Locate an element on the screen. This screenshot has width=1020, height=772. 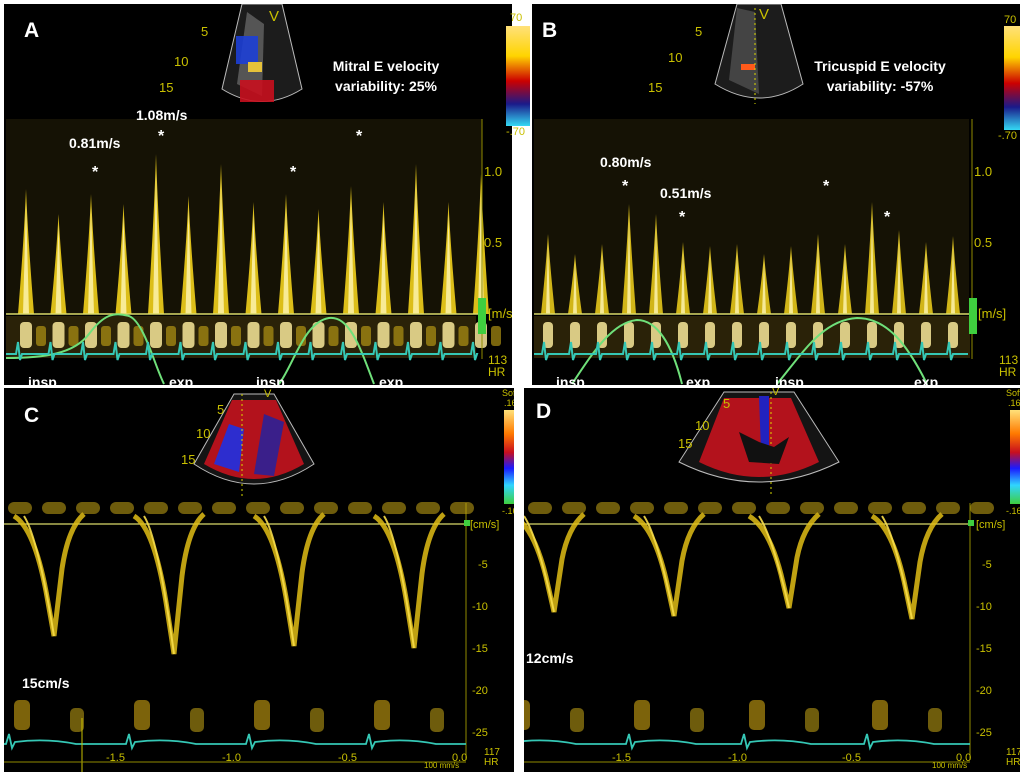
panel-b-phase-exp-2: exp is located at coordinates (926, 379).